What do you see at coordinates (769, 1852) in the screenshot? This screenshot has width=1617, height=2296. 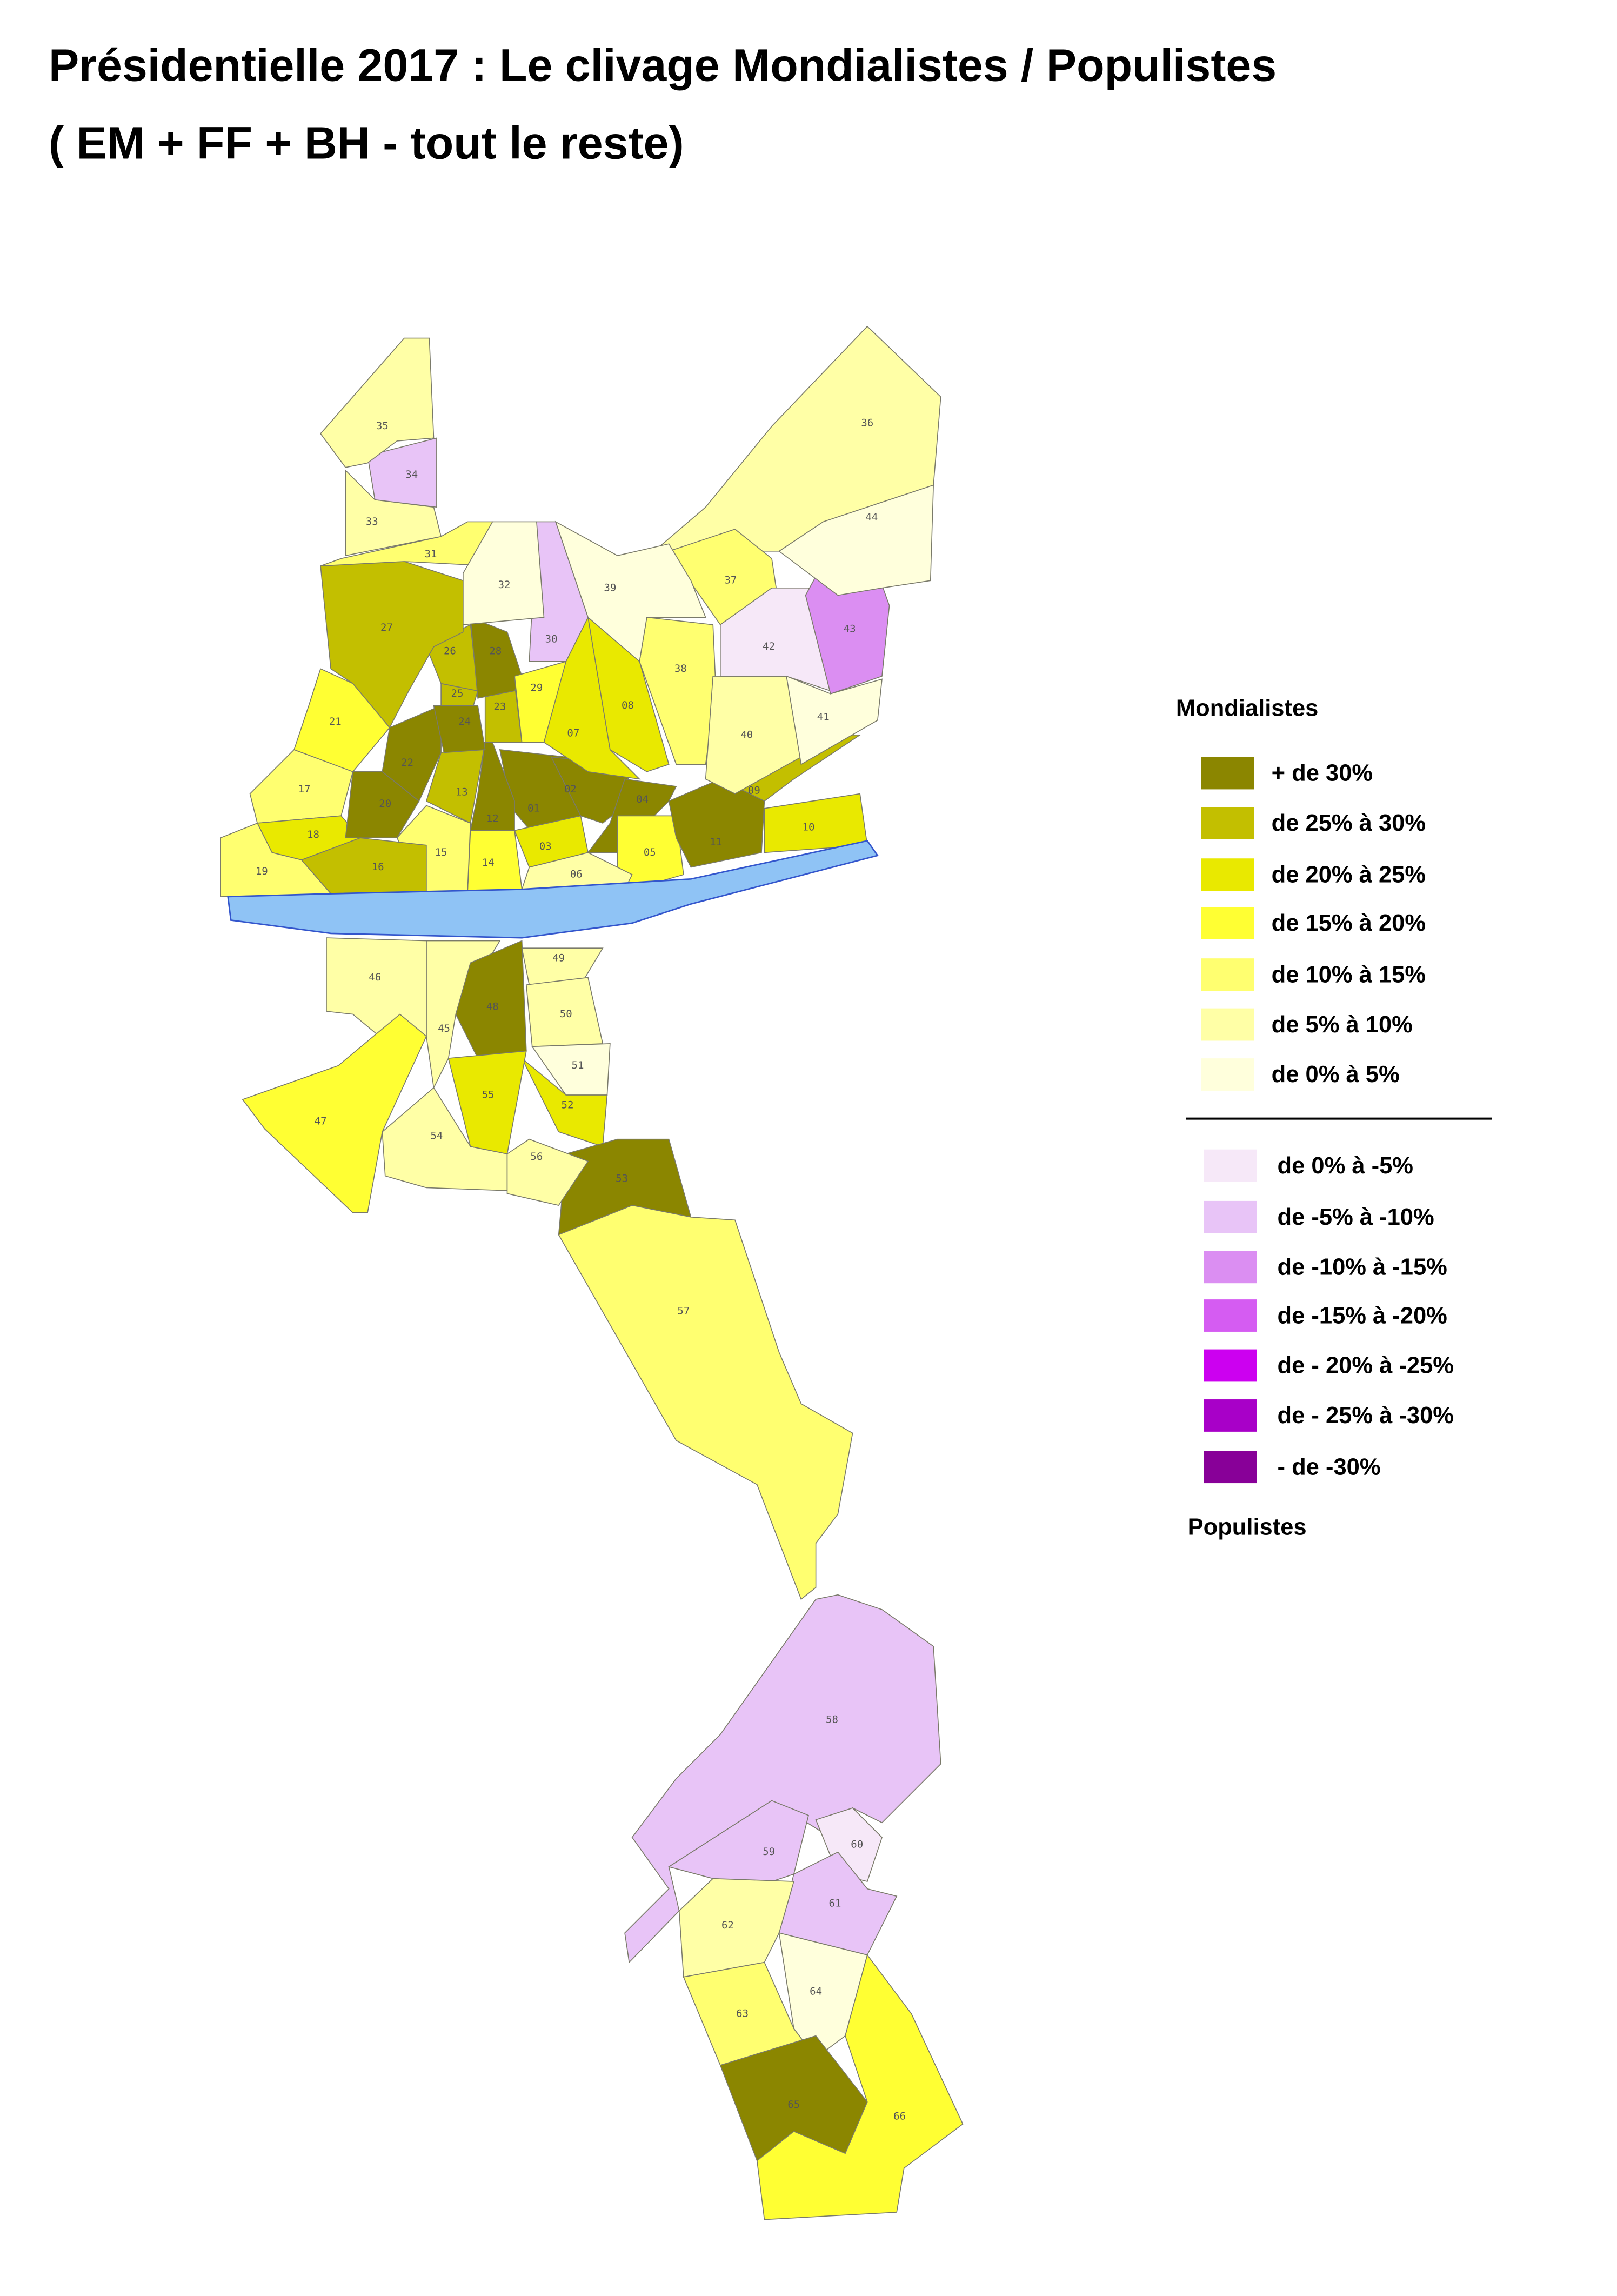 I see `region-label: 59` at bounding box center [769, 1852].